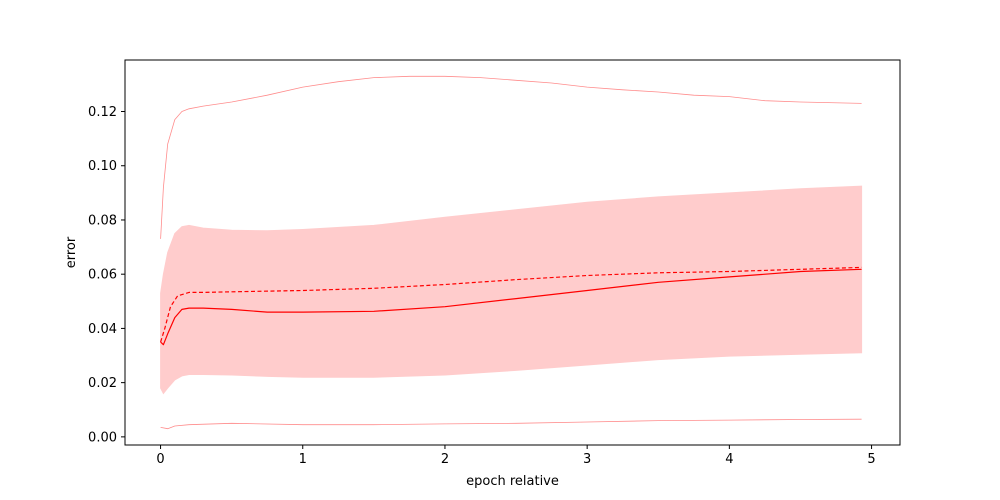 The height and width of the screenshot is (500, 1000). I want to click on y-tick-label: 0.08, so click(102, 220).